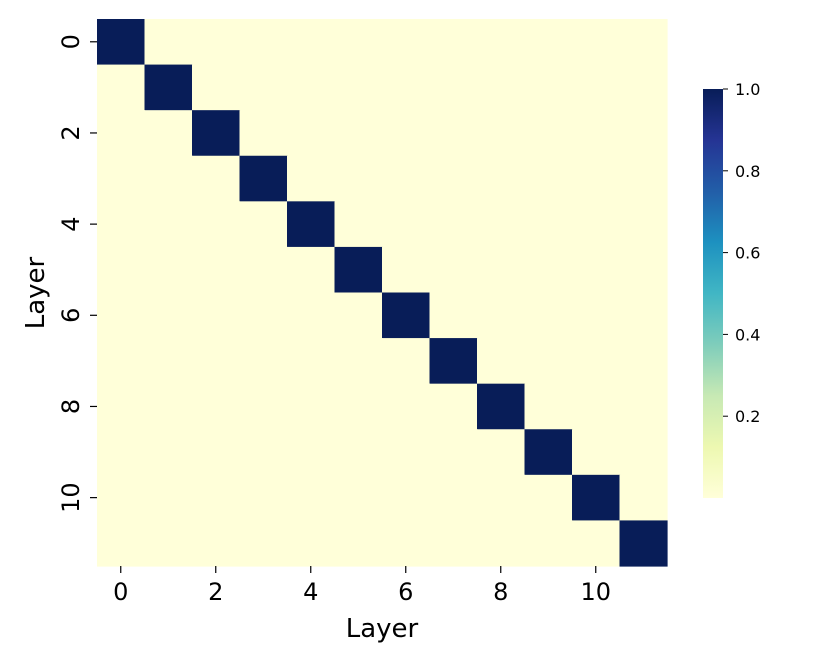 The image size is (830, 664). Describe the element at coordinates (71, 223) in the screenshot. I see `y-tick-label: 4` at that location.